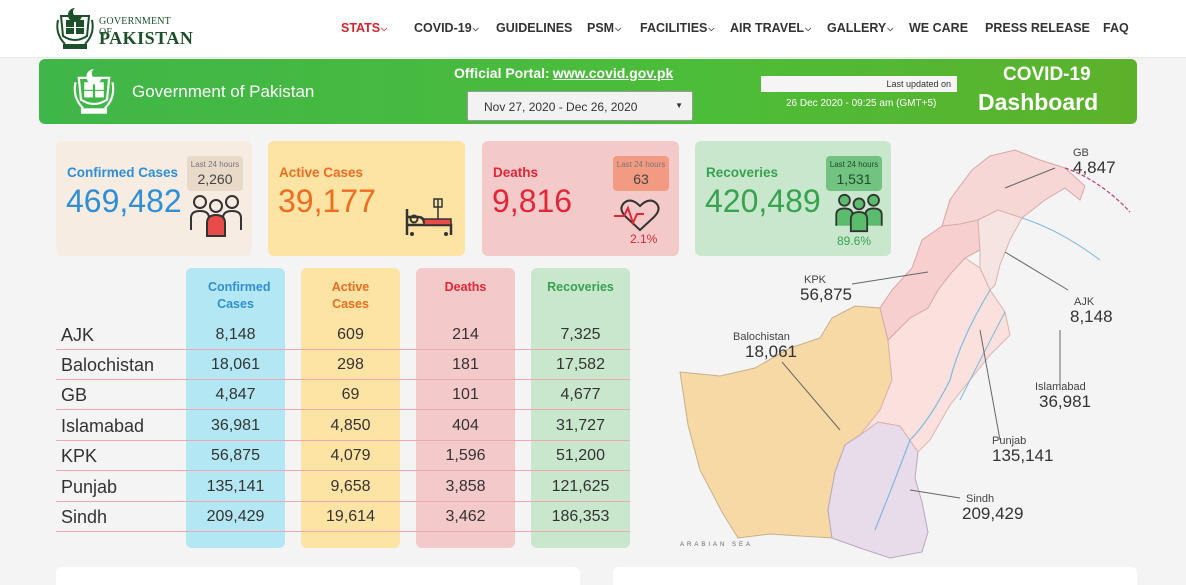  I want to click on column-header-active: Active Cases, so click(350, 295).